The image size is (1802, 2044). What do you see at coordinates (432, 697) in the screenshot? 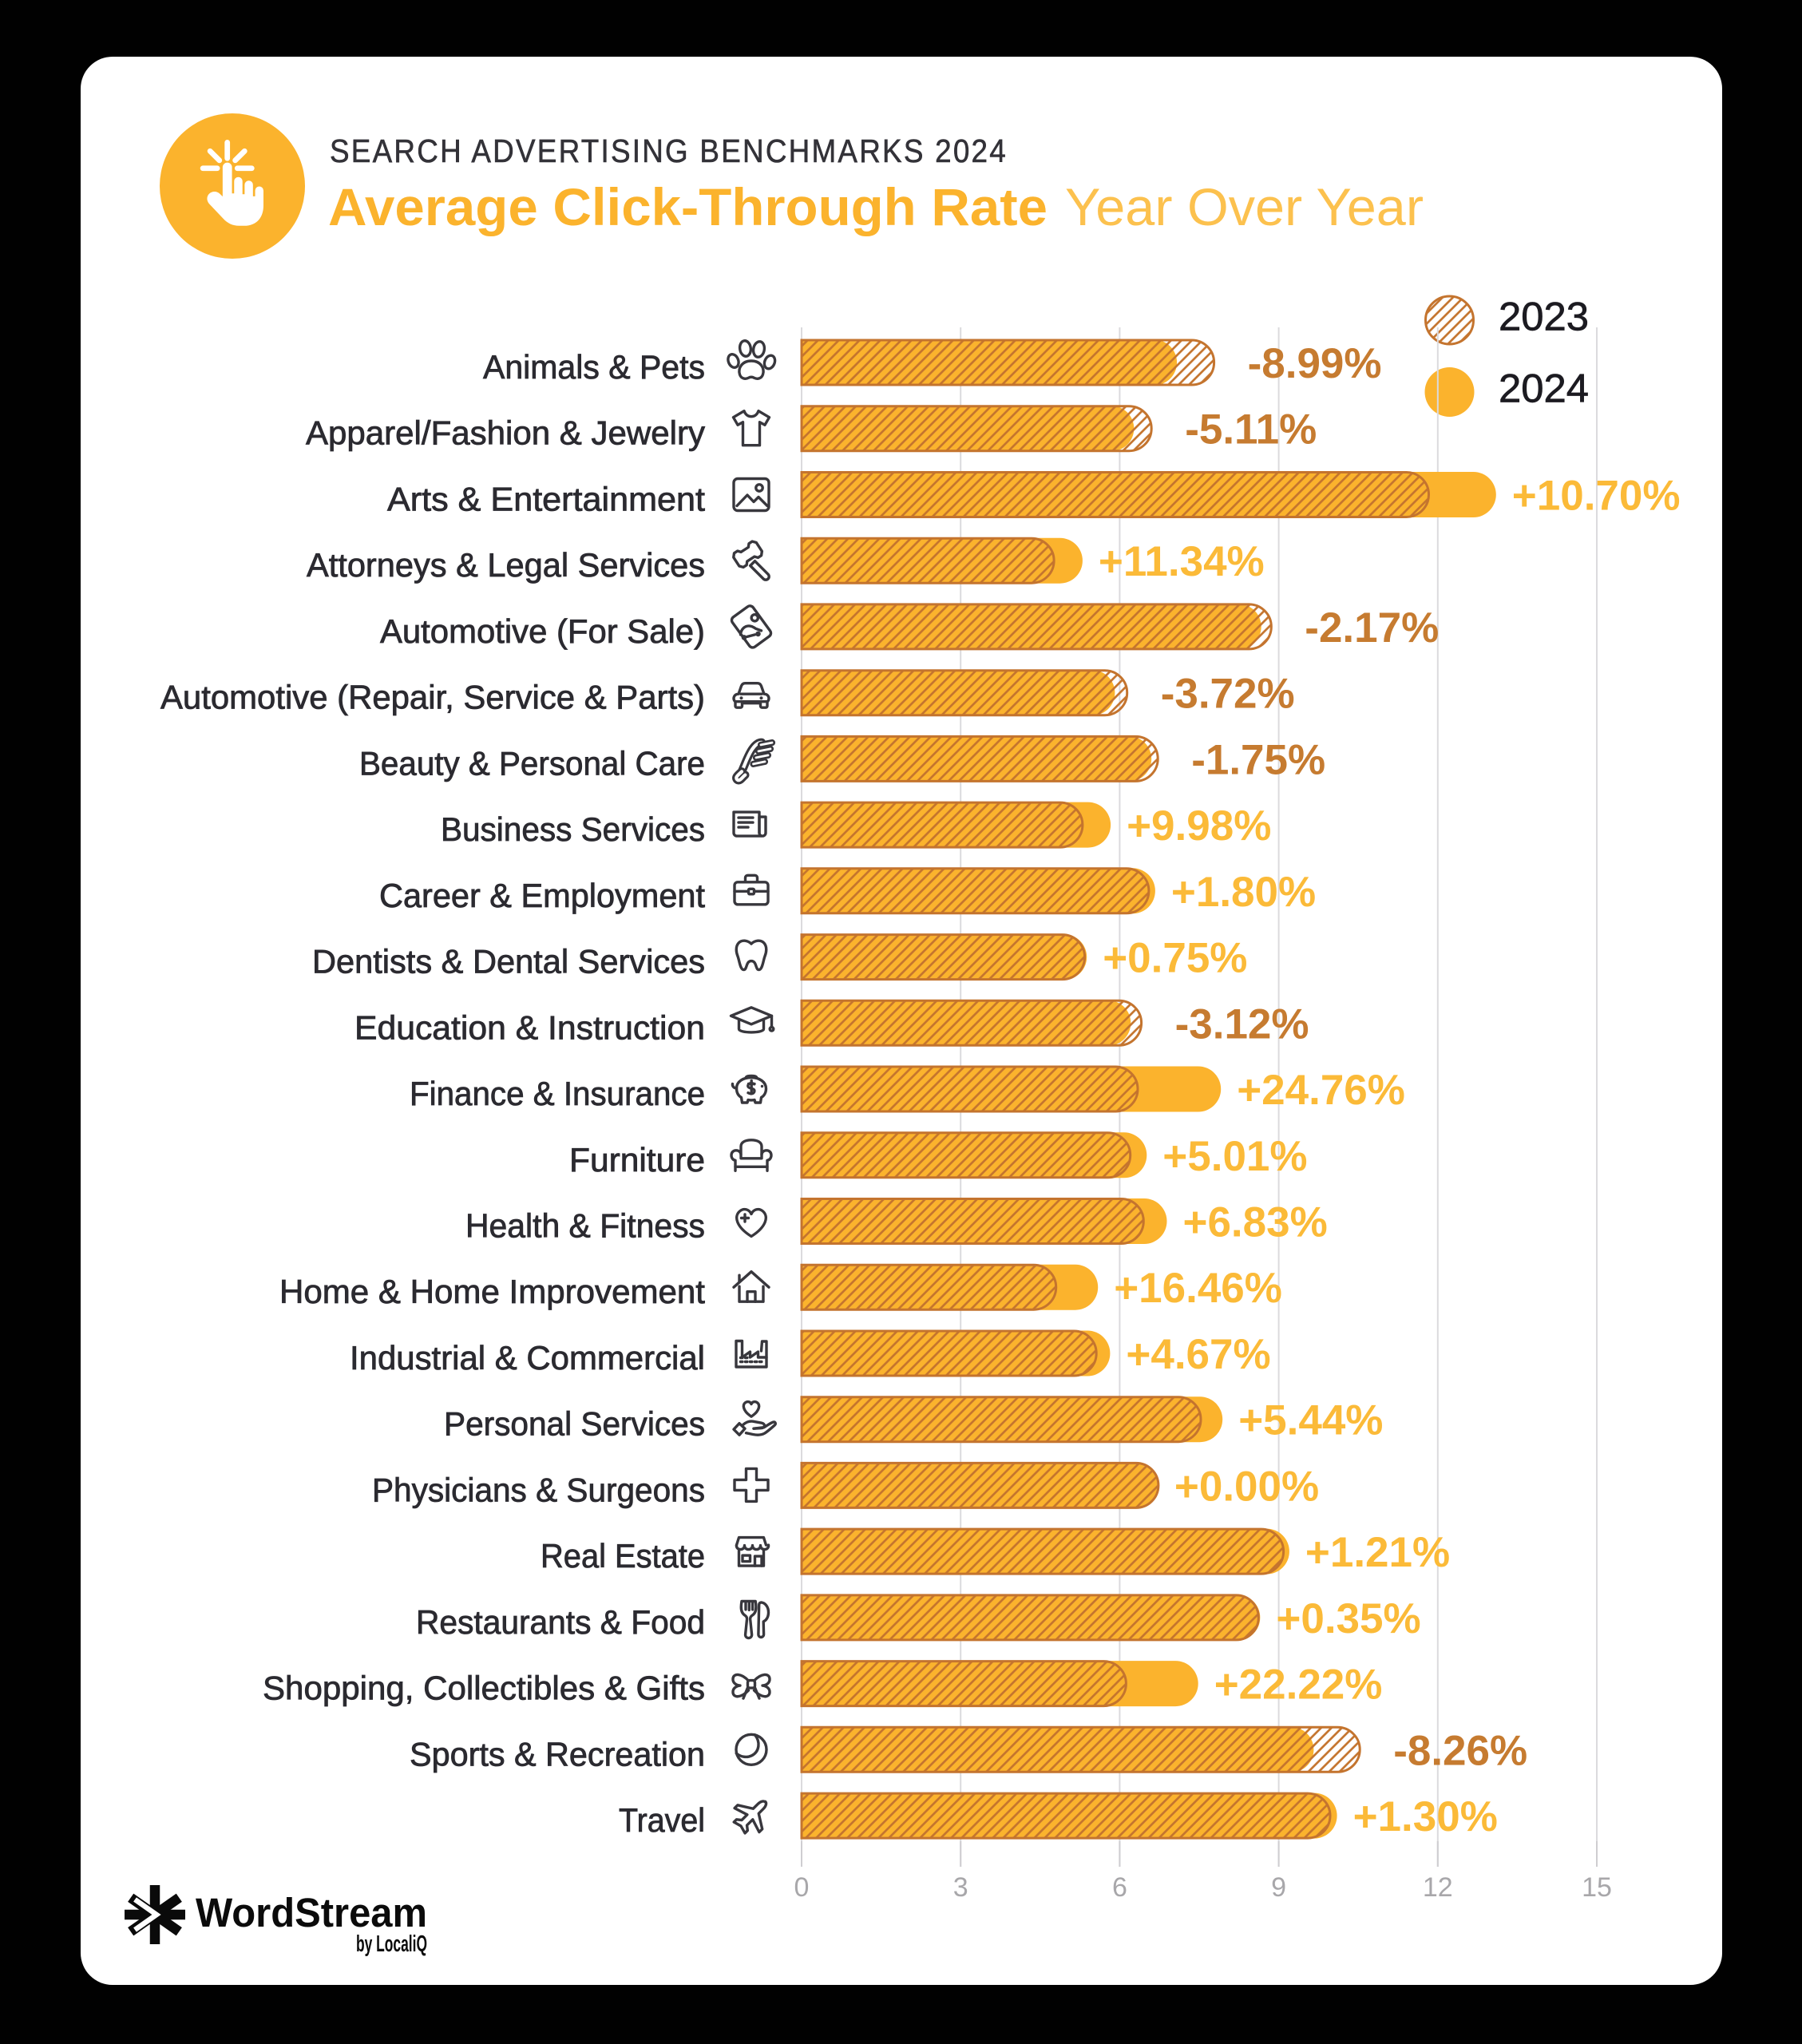
I see `svg-text:Automotive (Repair, Service &: Automotive (Repair, Service & Parts)` at bounding box center [432, 697].